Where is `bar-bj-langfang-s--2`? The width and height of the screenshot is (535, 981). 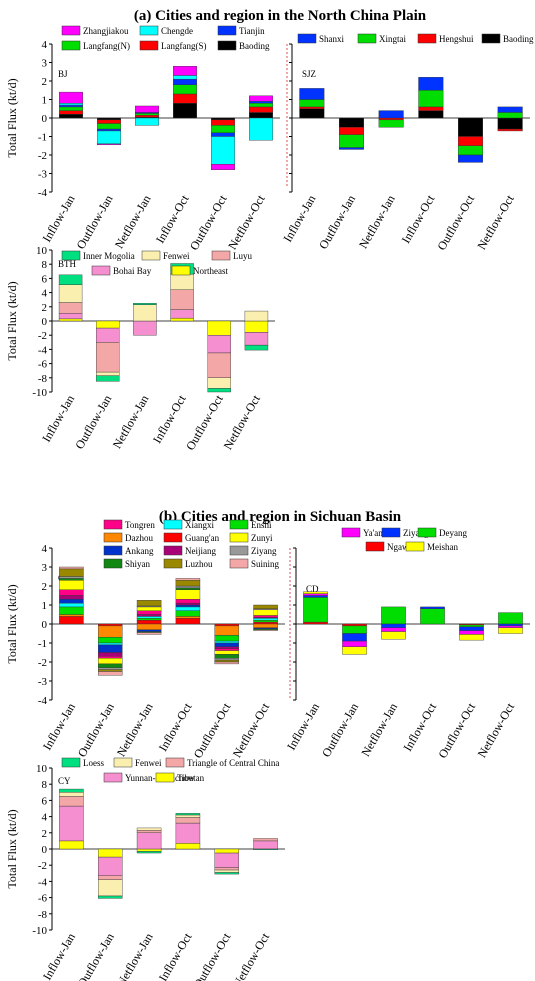
bar-bj-langfang-s--2 is located at coordinates (147, 116).